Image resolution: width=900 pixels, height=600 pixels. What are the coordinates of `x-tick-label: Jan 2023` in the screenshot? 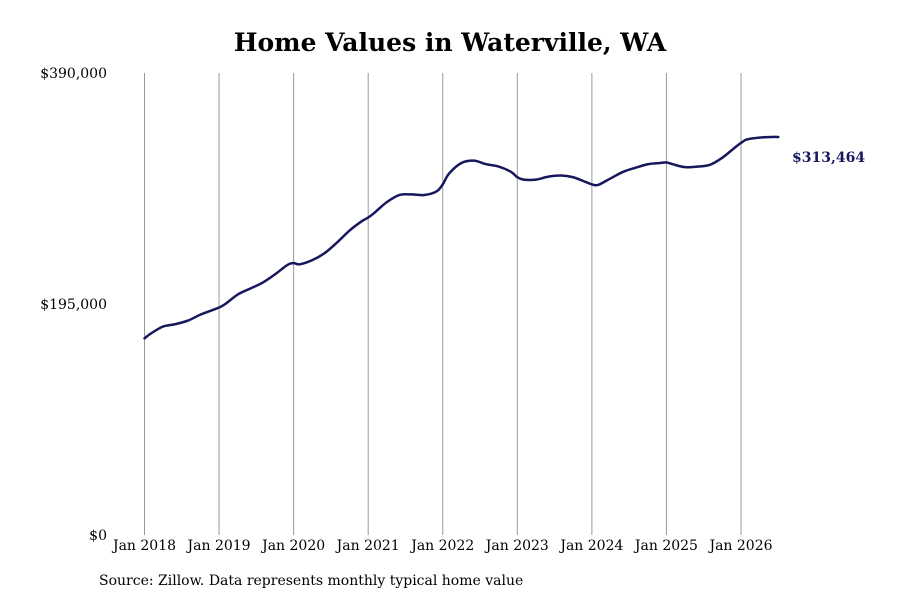 It's located at (516, 546).